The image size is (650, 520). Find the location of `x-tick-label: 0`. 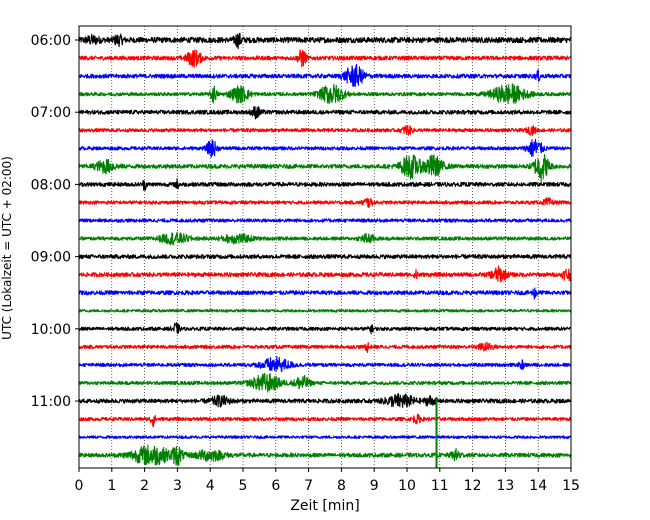

x-tick-label: 0 is located at coordinates (79, 486).